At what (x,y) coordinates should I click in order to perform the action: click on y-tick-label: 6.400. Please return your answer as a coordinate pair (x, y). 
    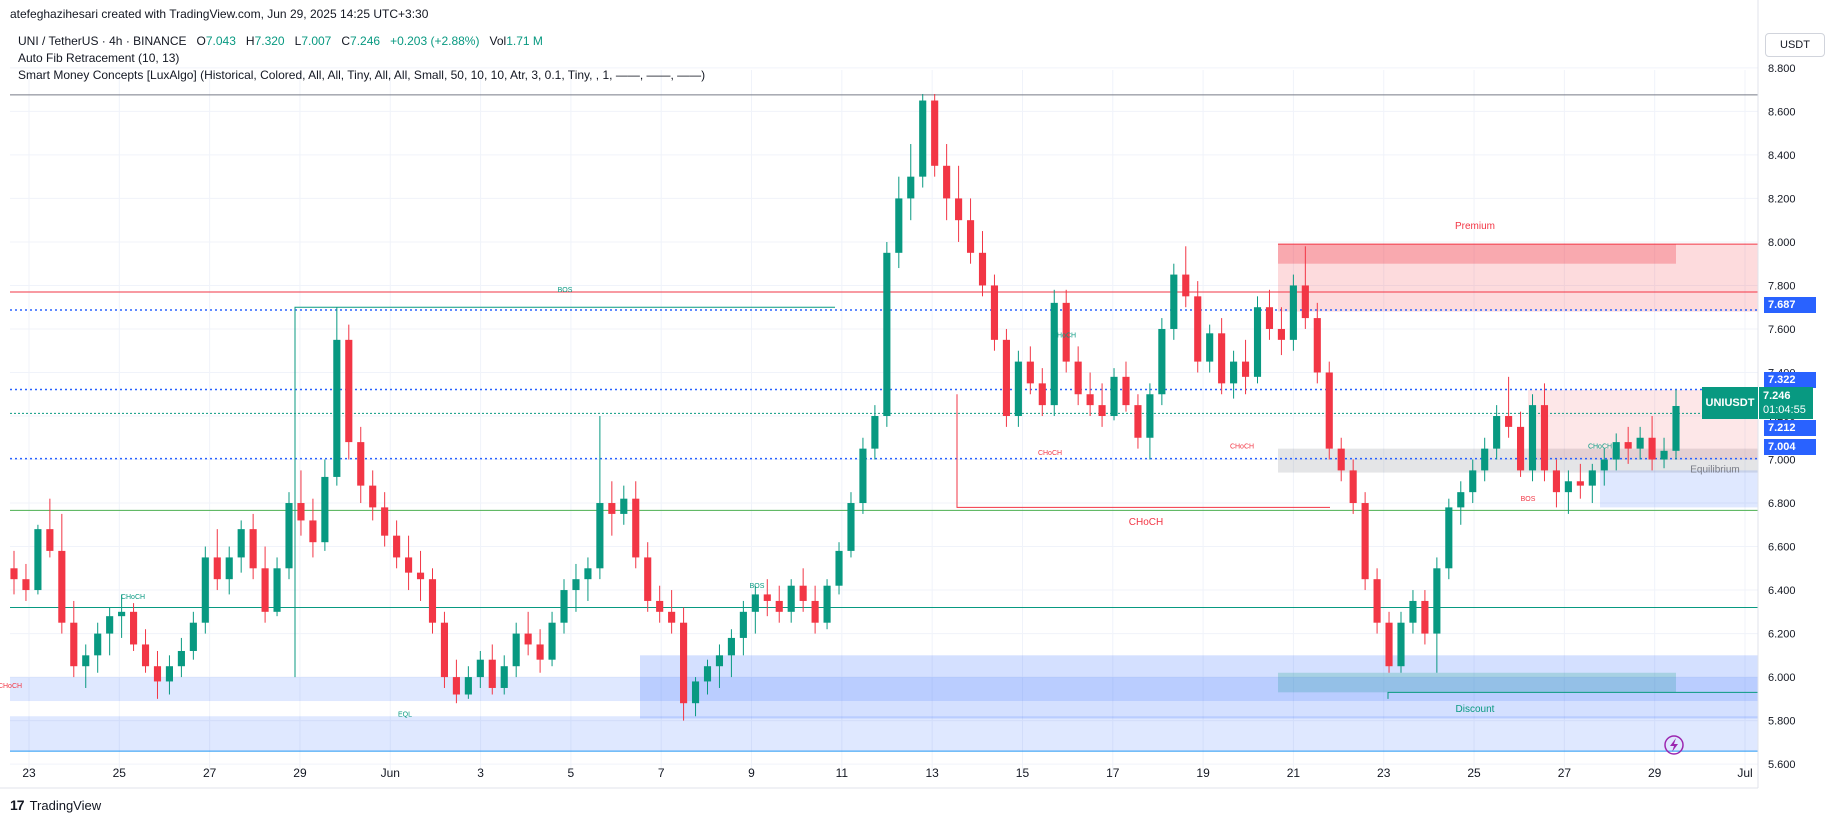
    Looking at the image, I should click on (1782, 591).